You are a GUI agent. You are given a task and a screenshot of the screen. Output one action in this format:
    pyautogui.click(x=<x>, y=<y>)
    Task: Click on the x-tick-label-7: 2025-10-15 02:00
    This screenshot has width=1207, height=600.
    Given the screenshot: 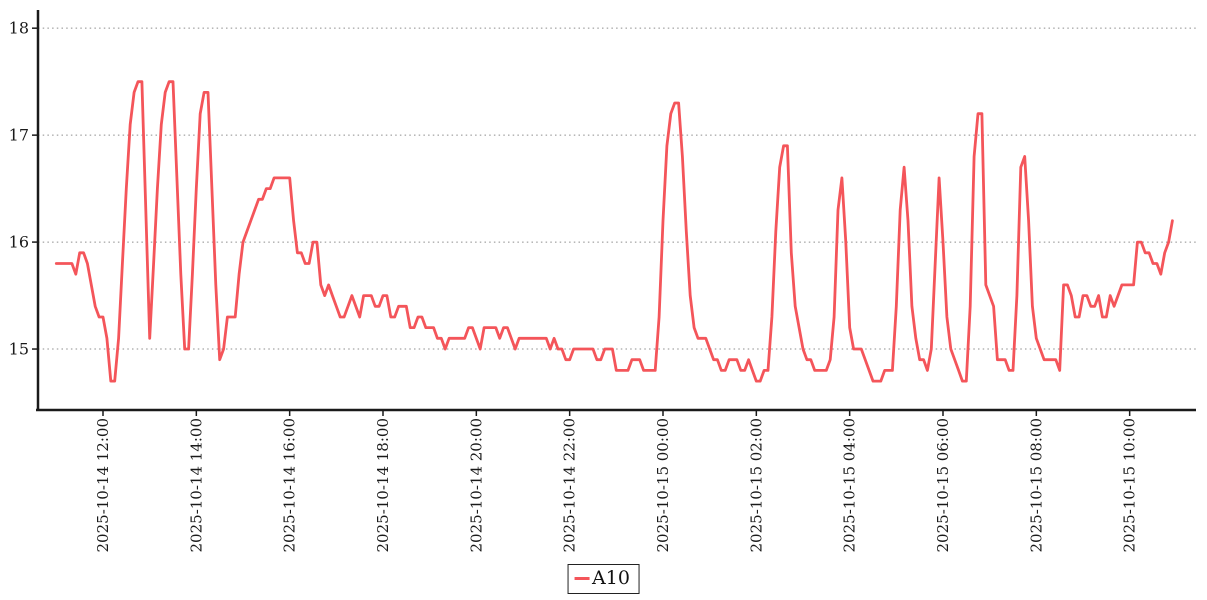 What is the action you would take?
    pyautogui.click(x=756, y=485)
    